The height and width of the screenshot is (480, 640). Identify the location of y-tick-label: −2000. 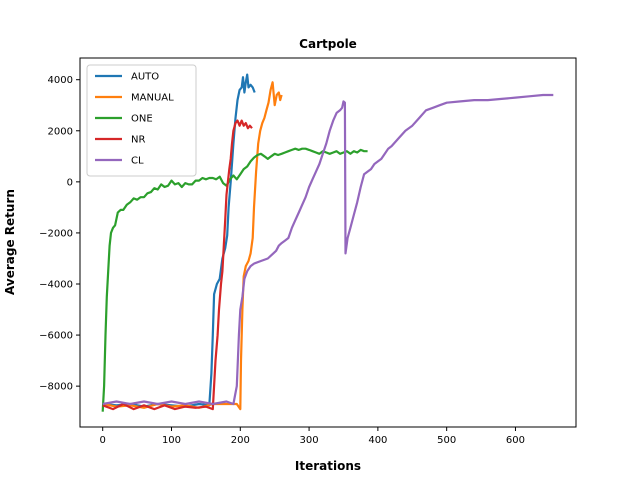
(56, 233).